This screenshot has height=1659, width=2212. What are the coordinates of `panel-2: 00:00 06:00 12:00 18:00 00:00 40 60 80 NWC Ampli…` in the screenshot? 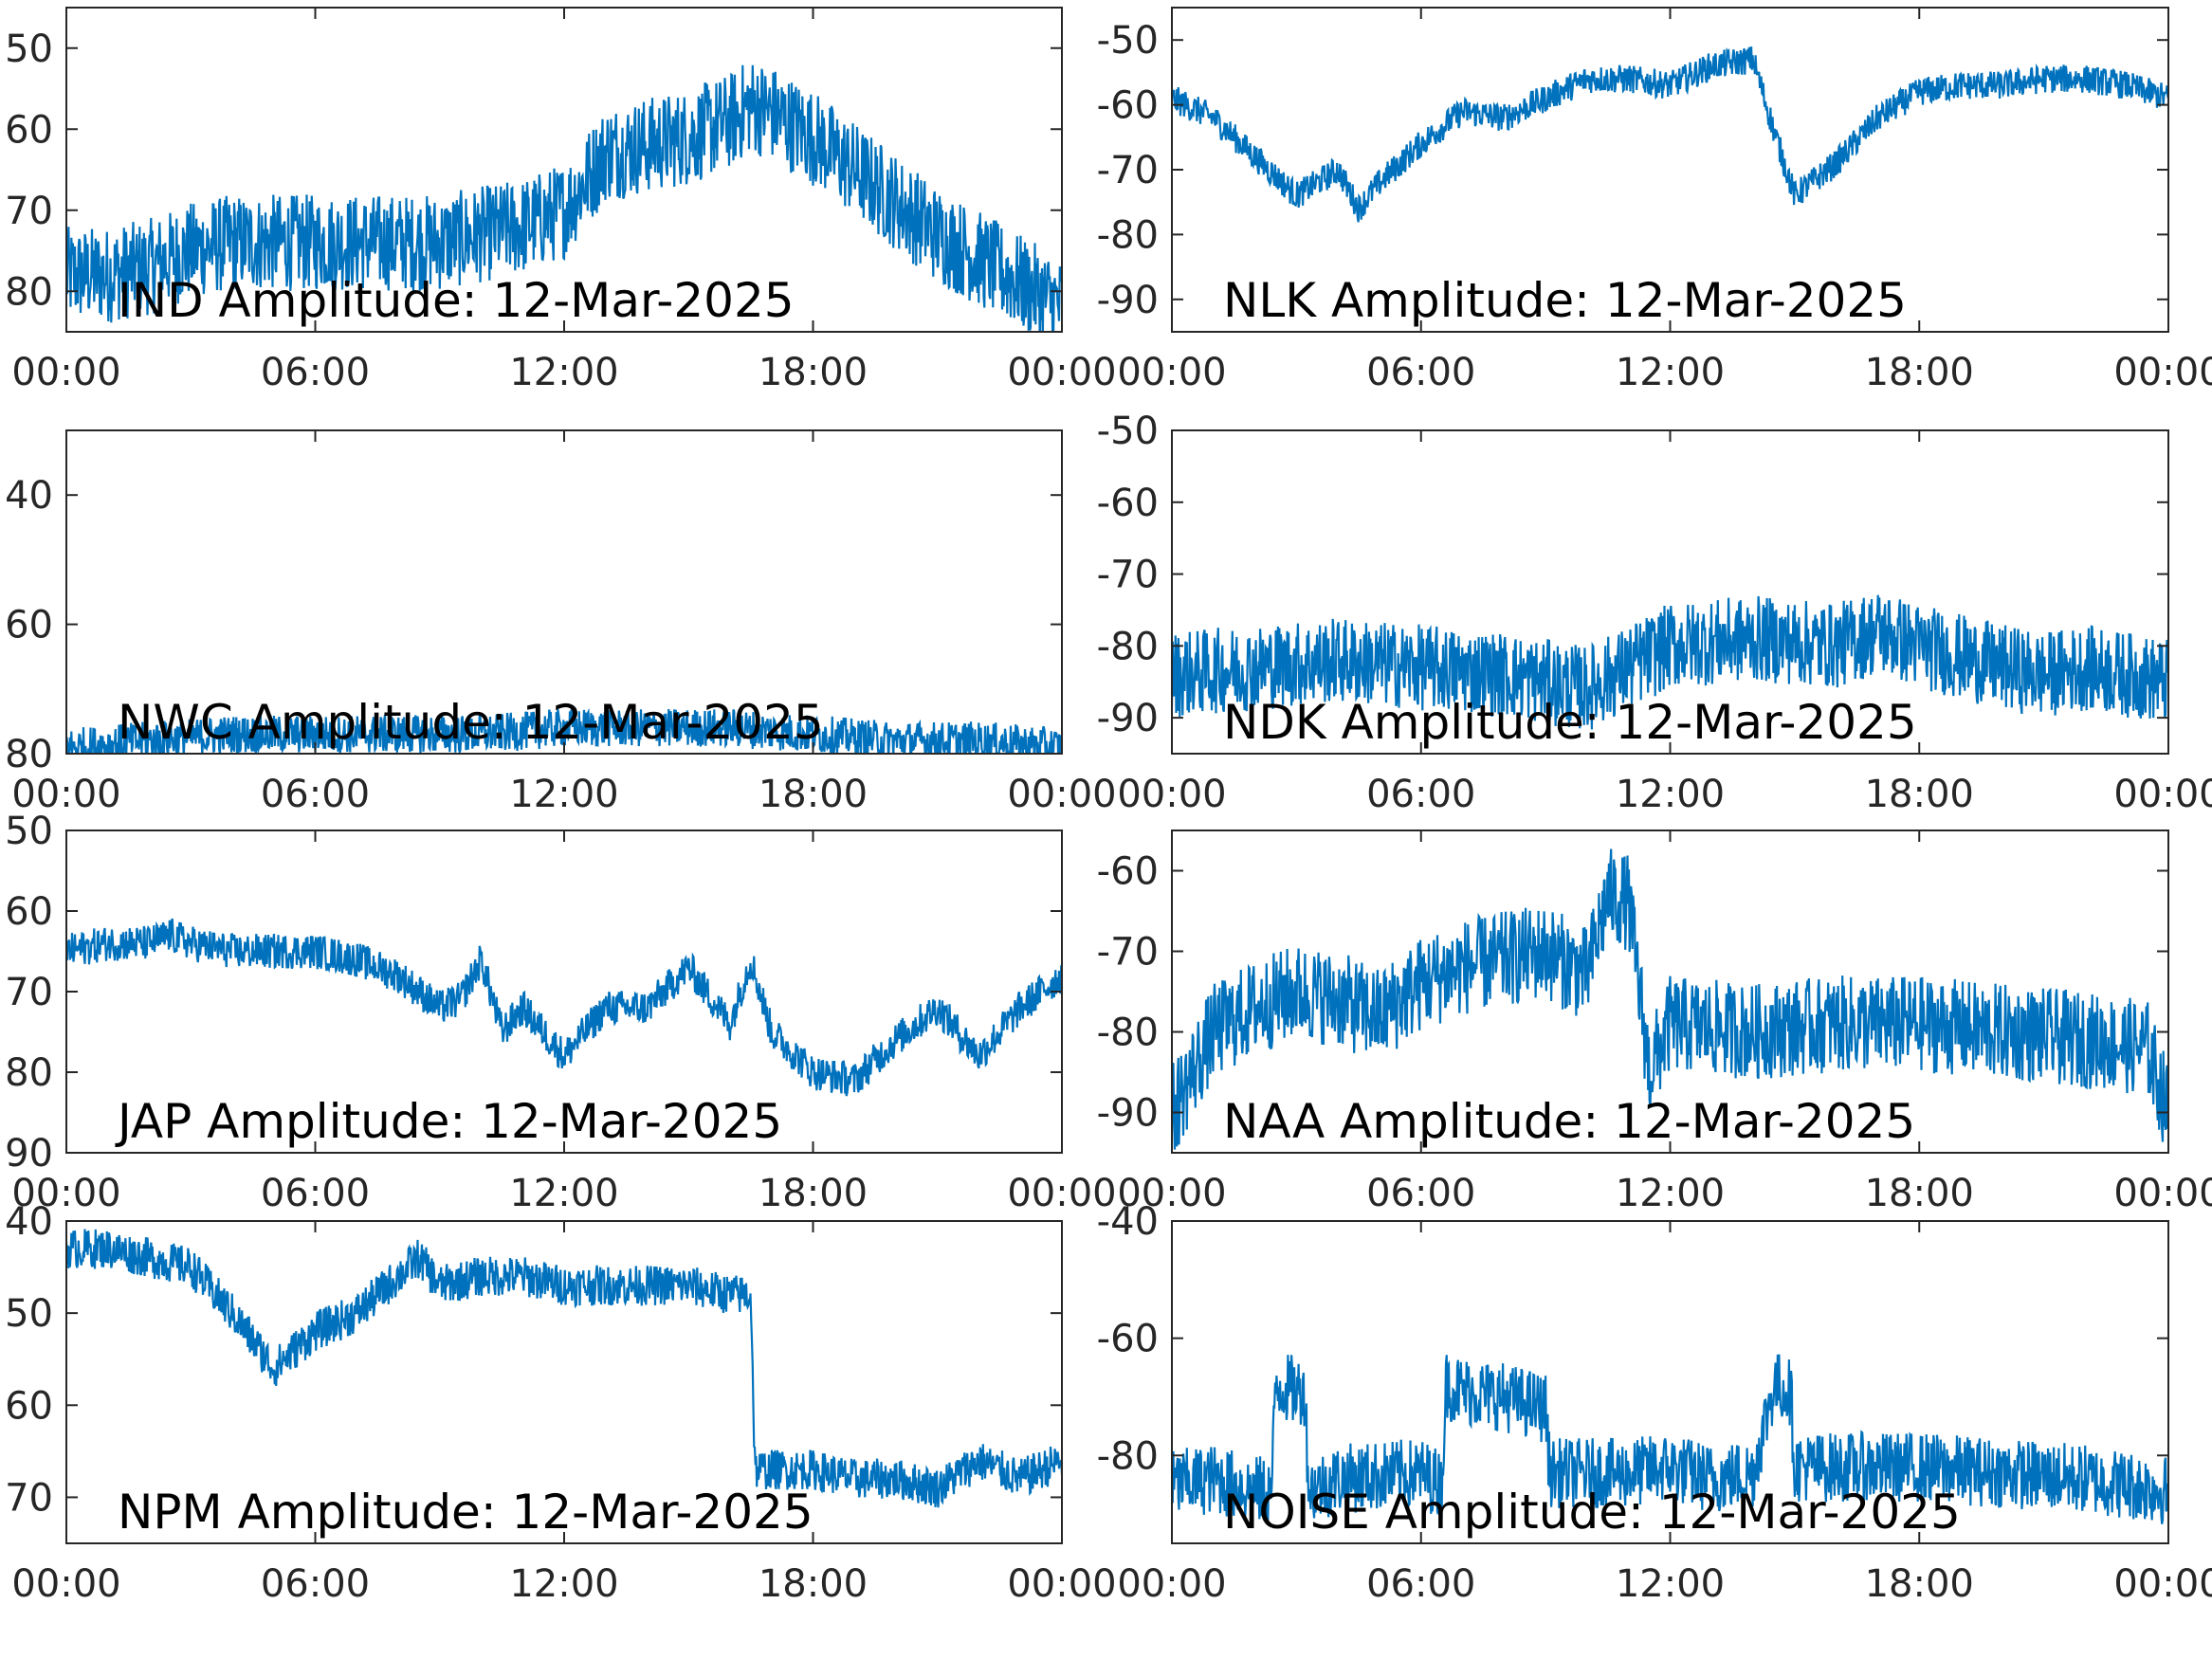 It's located at (561, 622).